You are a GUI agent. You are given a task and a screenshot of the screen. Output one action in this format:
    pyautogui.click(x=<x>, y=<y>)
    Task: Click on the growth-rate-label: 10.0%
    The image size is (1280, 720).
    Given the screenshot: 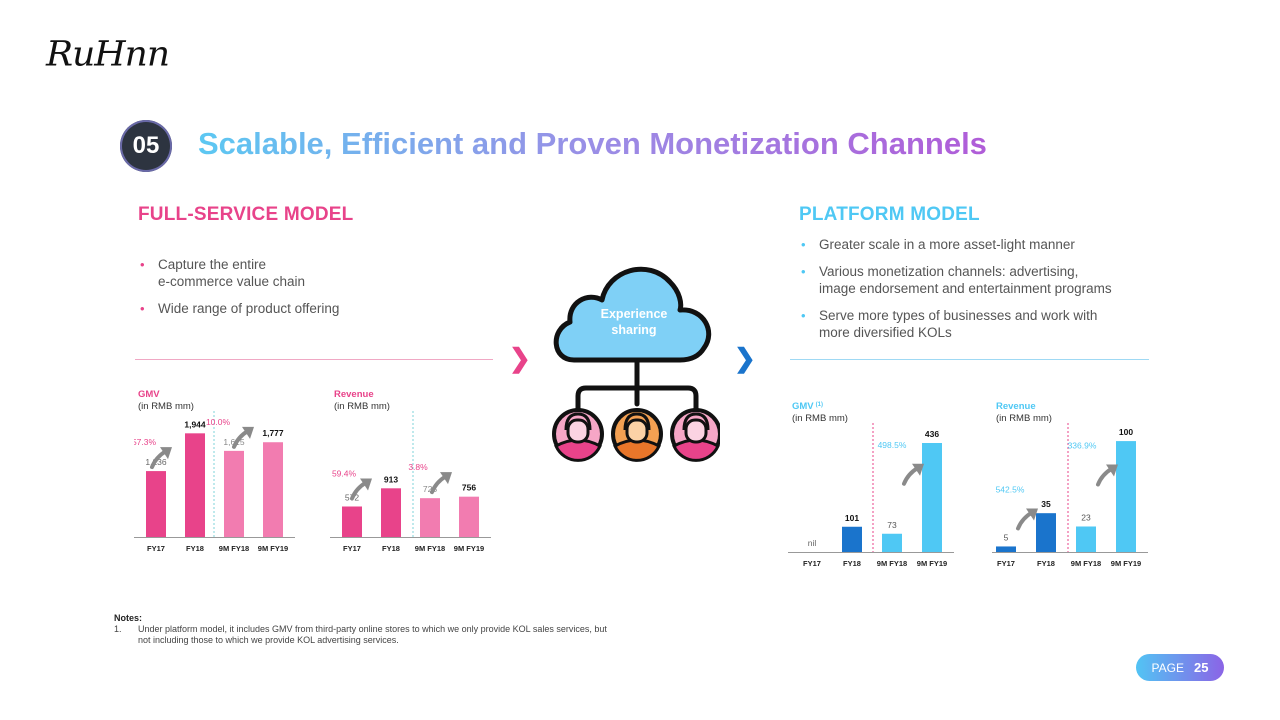 What is the action you would take?
    pyautogui.click(x=218, y=422)
    